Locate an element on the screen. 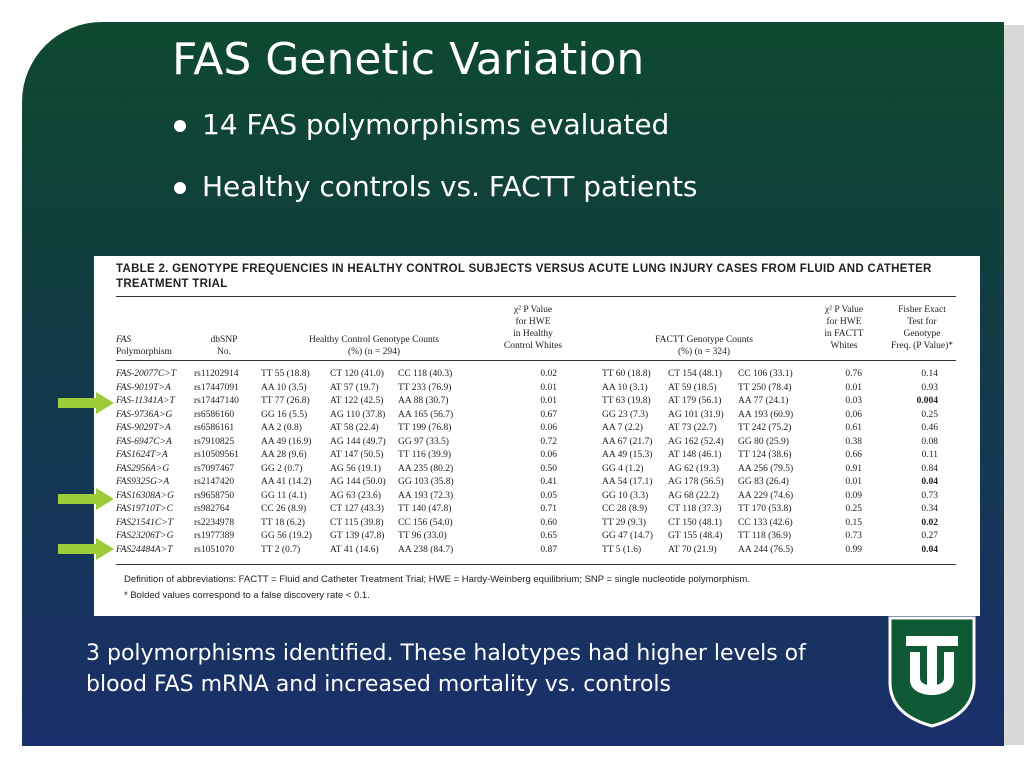  table-cell-polymorphism: FAS-20077C>T is located at coordinates (146, 374).